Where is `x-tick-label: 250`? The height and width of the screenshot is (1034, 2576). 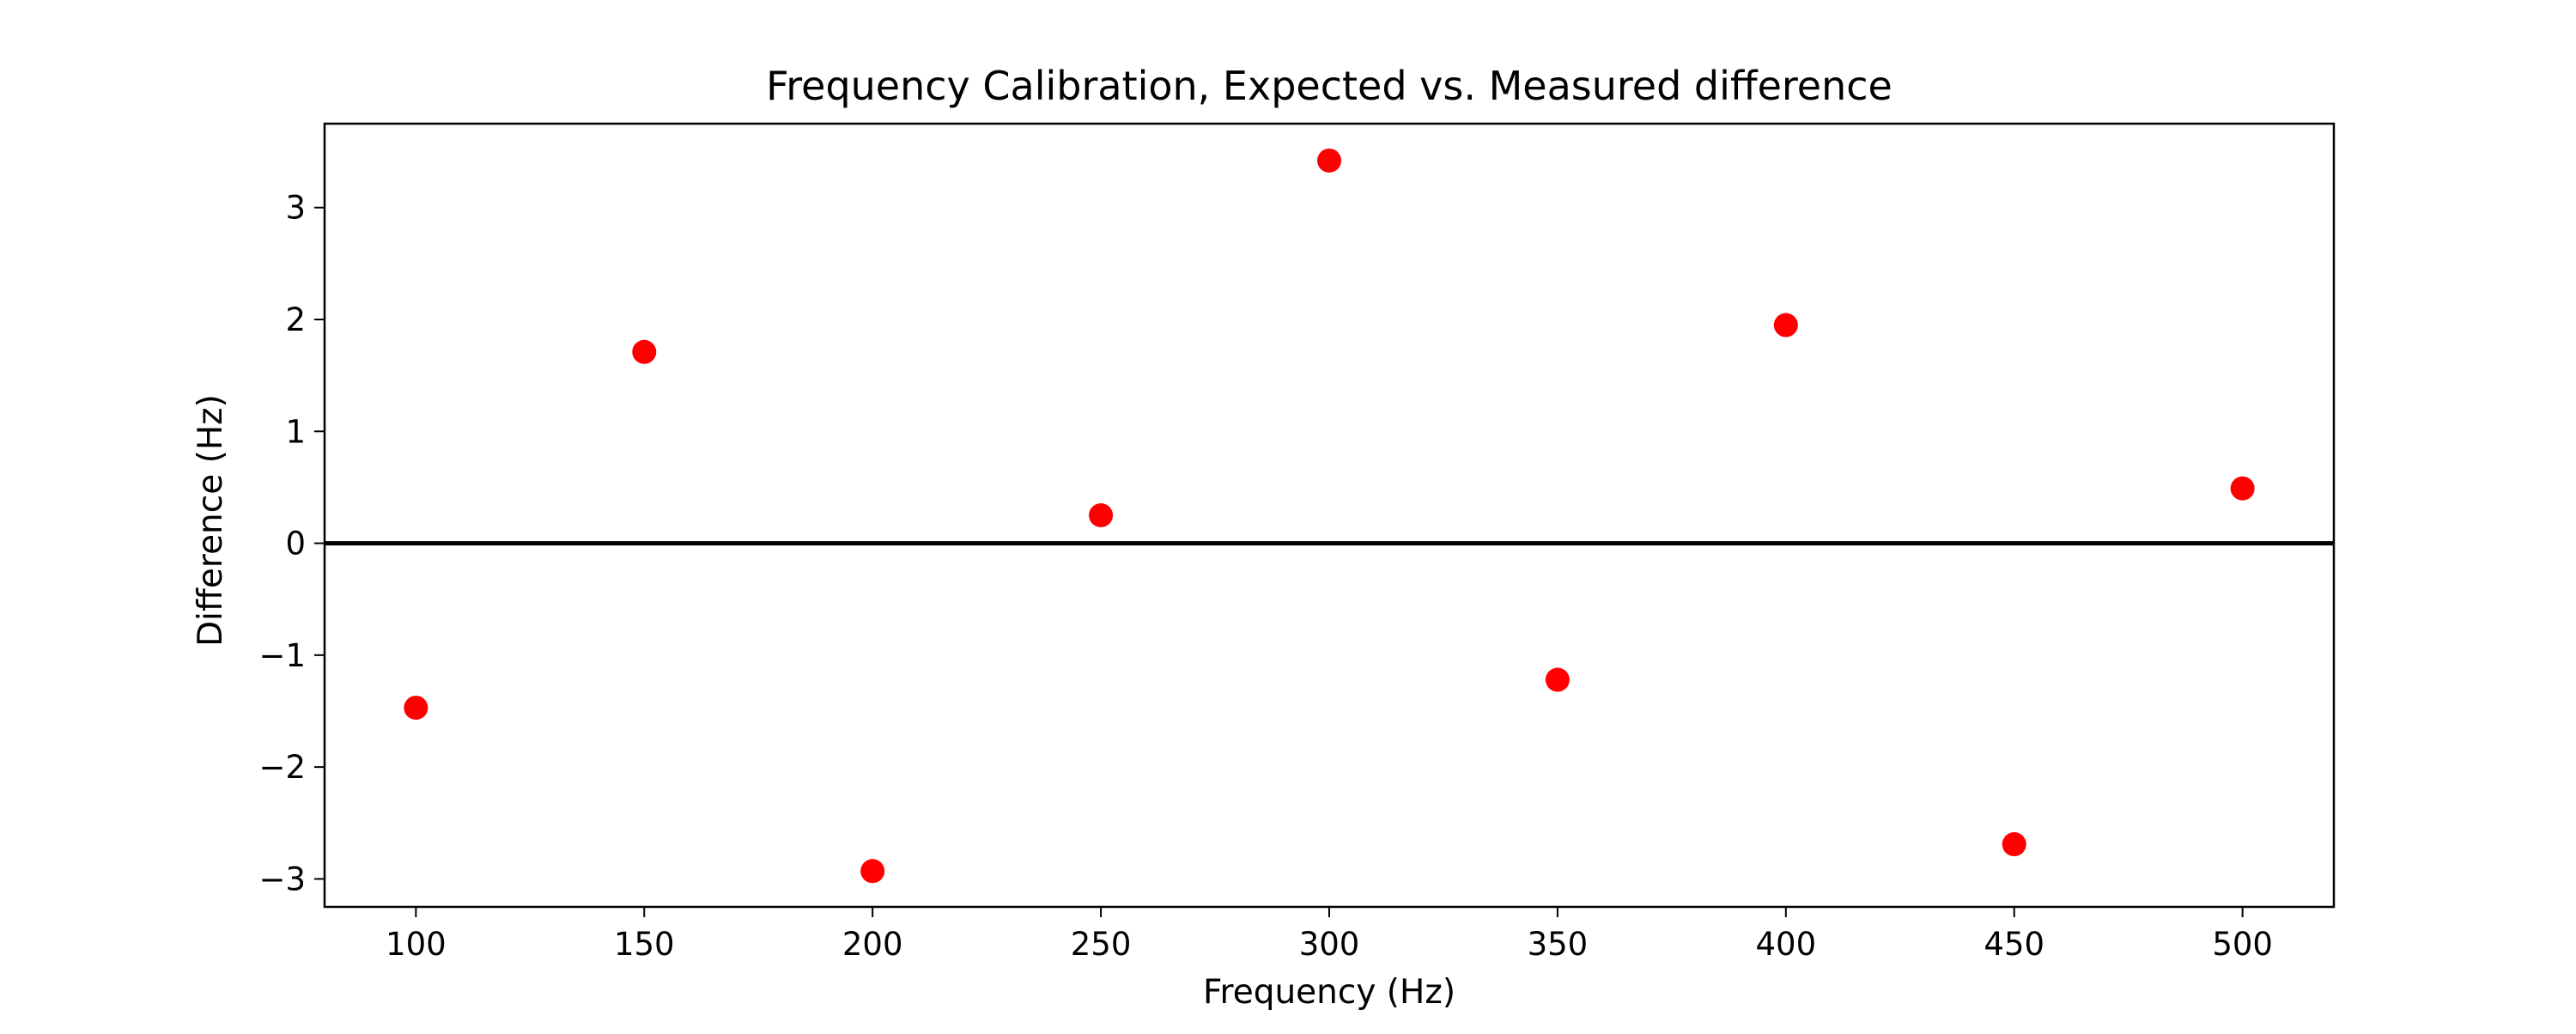 x-tick-label: 250 is located at coordinates (1101, 944).